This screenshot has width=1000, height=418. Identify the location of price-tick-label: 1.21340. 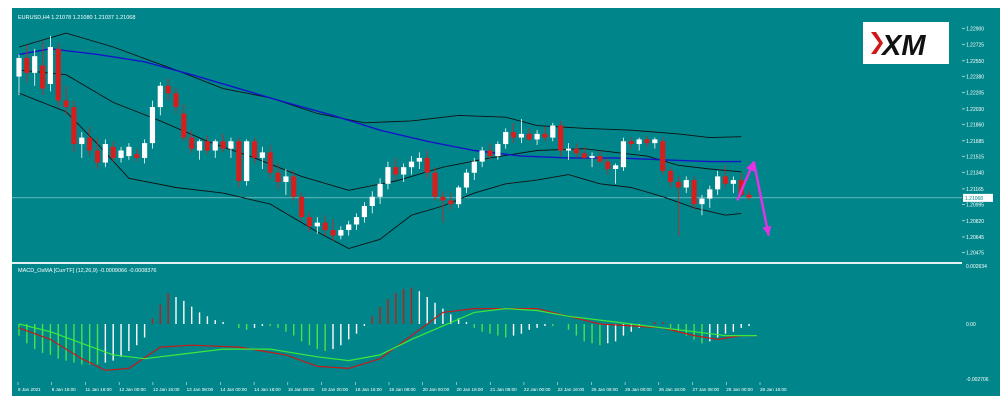
(975, 174).